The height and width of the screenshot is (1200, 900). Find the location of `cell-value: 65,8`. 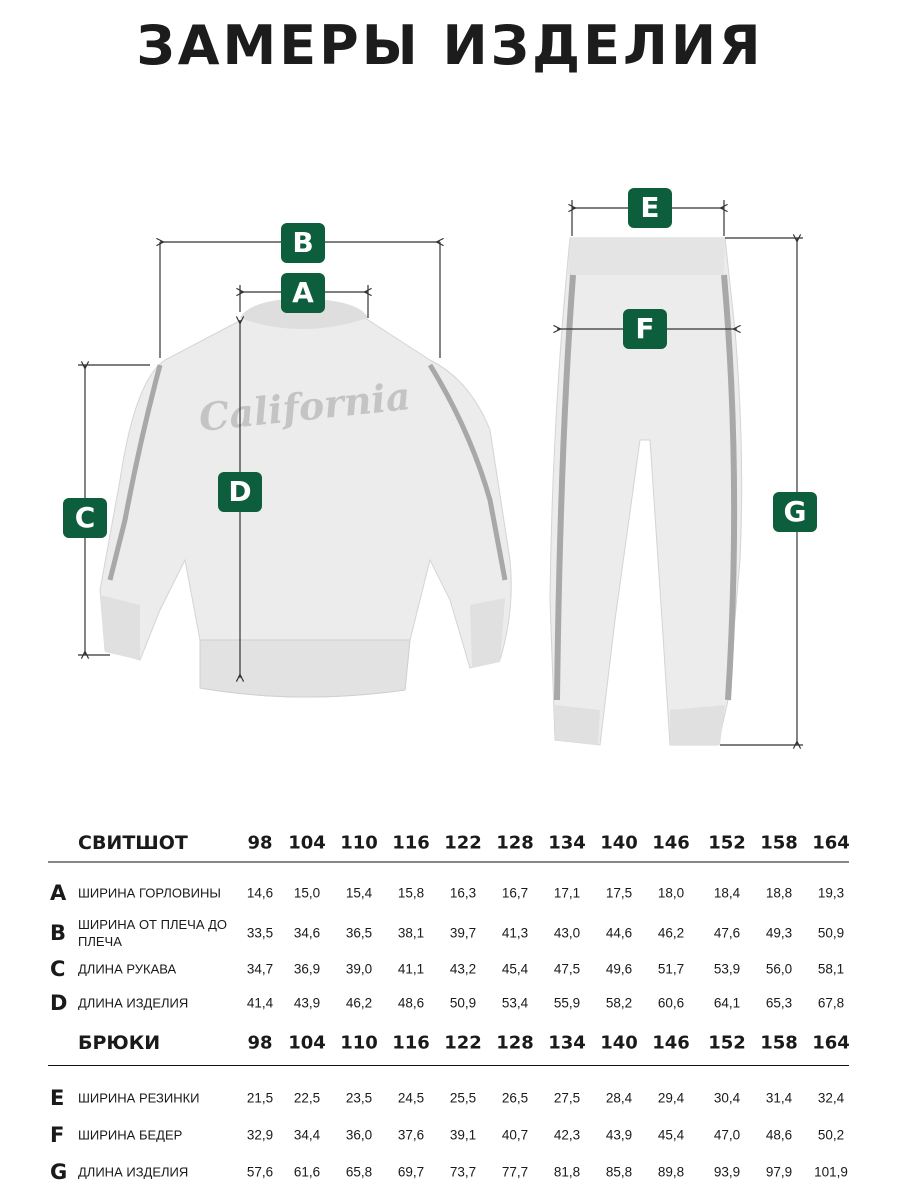

cell-value: 65,8 is located at coordinates (359, 1172).